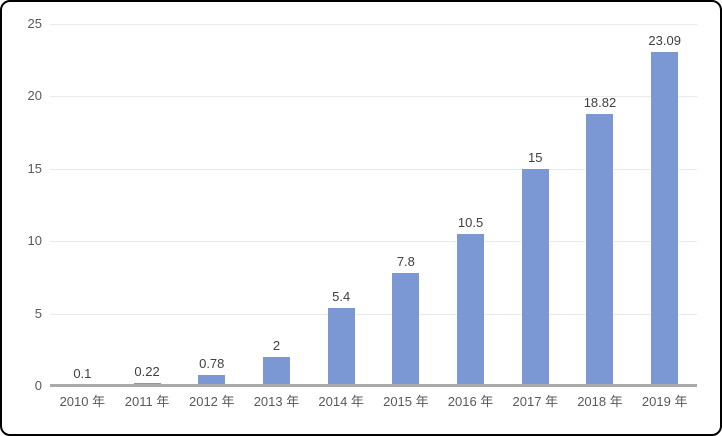  What do you see at coordinates (341, 401) in the screenshot?
I see `x-axis-tick-label: 2014 年` at bounding box center [341, 401].